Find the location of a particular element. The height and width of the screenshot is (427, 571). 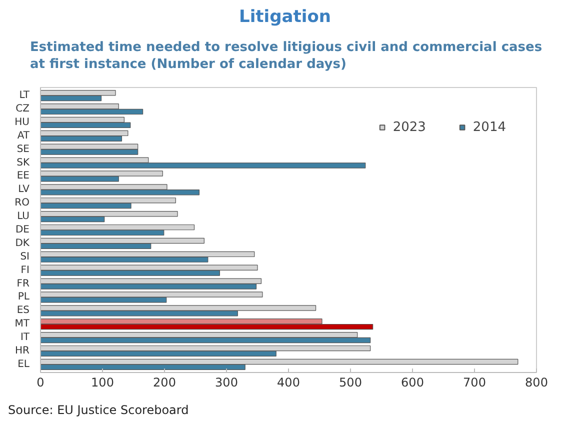

y-tick-label: SE is located at coordinates (23, 149).